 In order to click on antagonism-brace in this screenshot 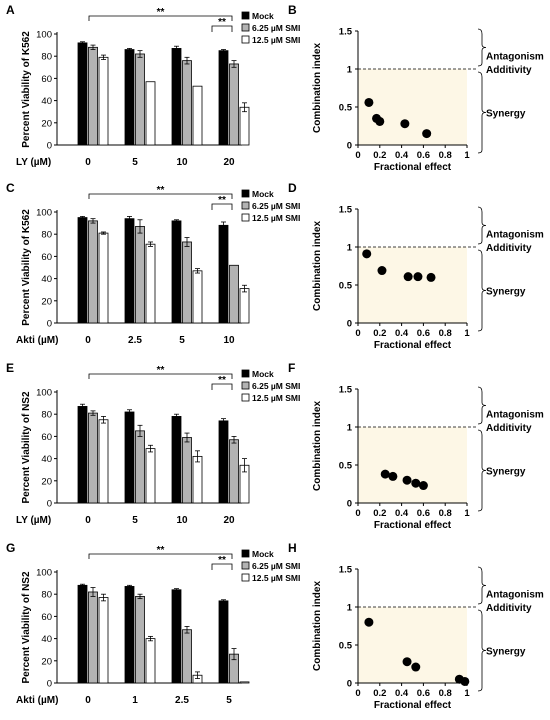, I will do `click(482, 585)`.